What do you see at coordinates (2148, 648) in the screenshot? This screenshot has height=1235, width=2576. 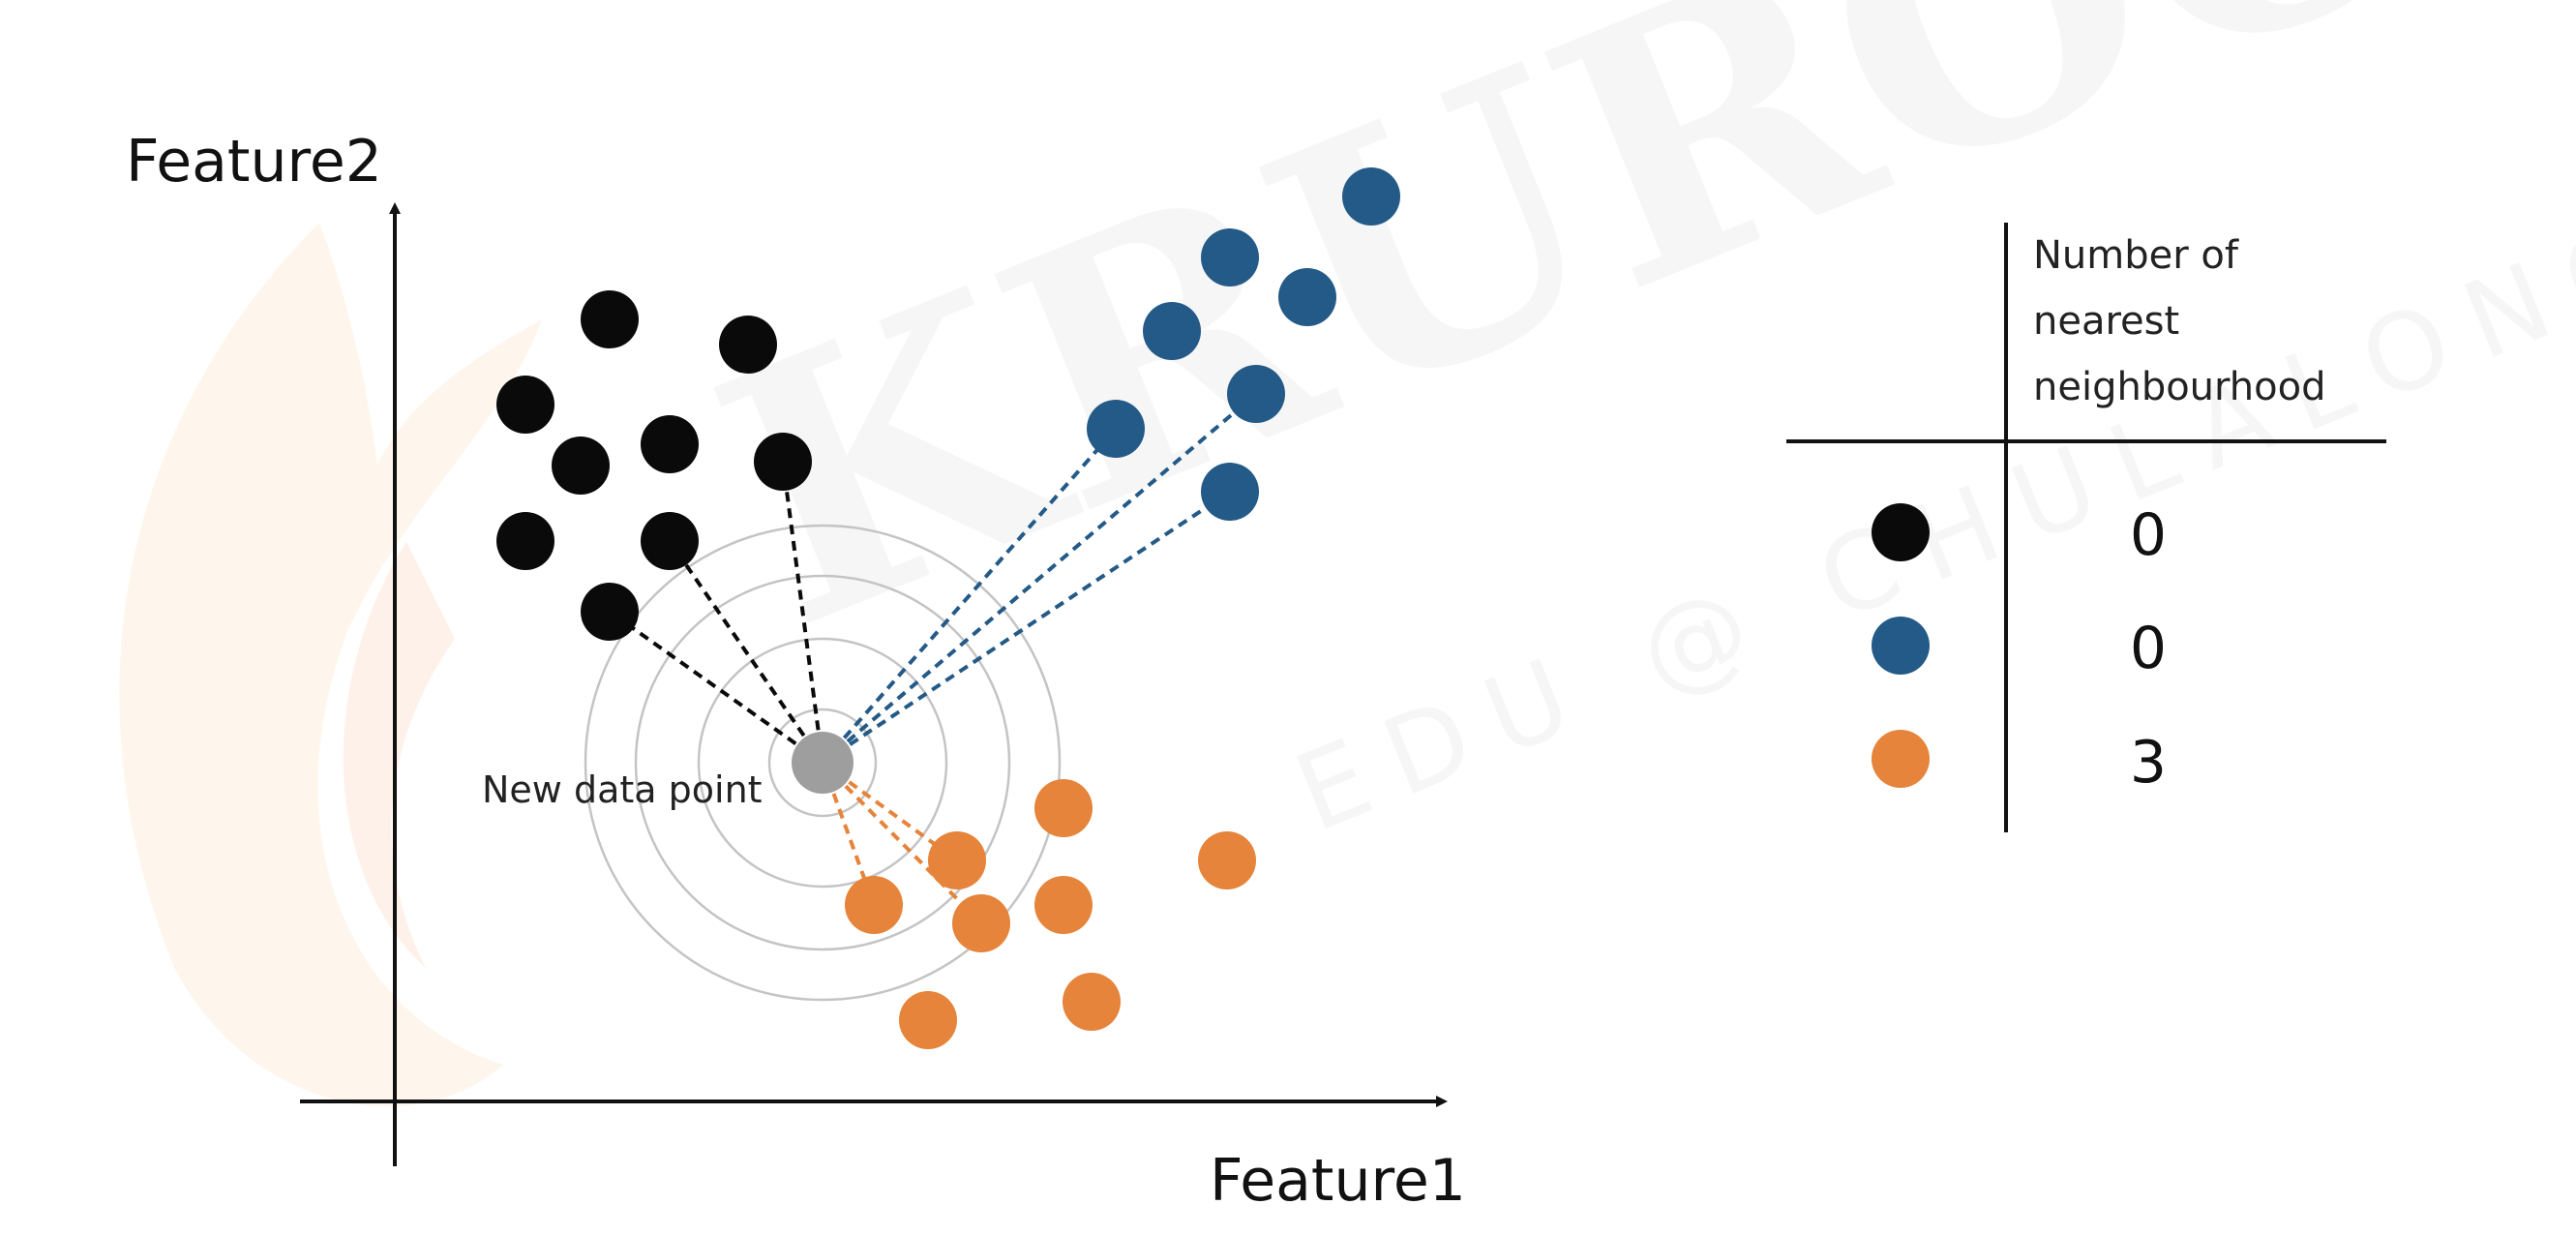 I see `legend-count-blue: 0` at bounding box center [2148, 648].